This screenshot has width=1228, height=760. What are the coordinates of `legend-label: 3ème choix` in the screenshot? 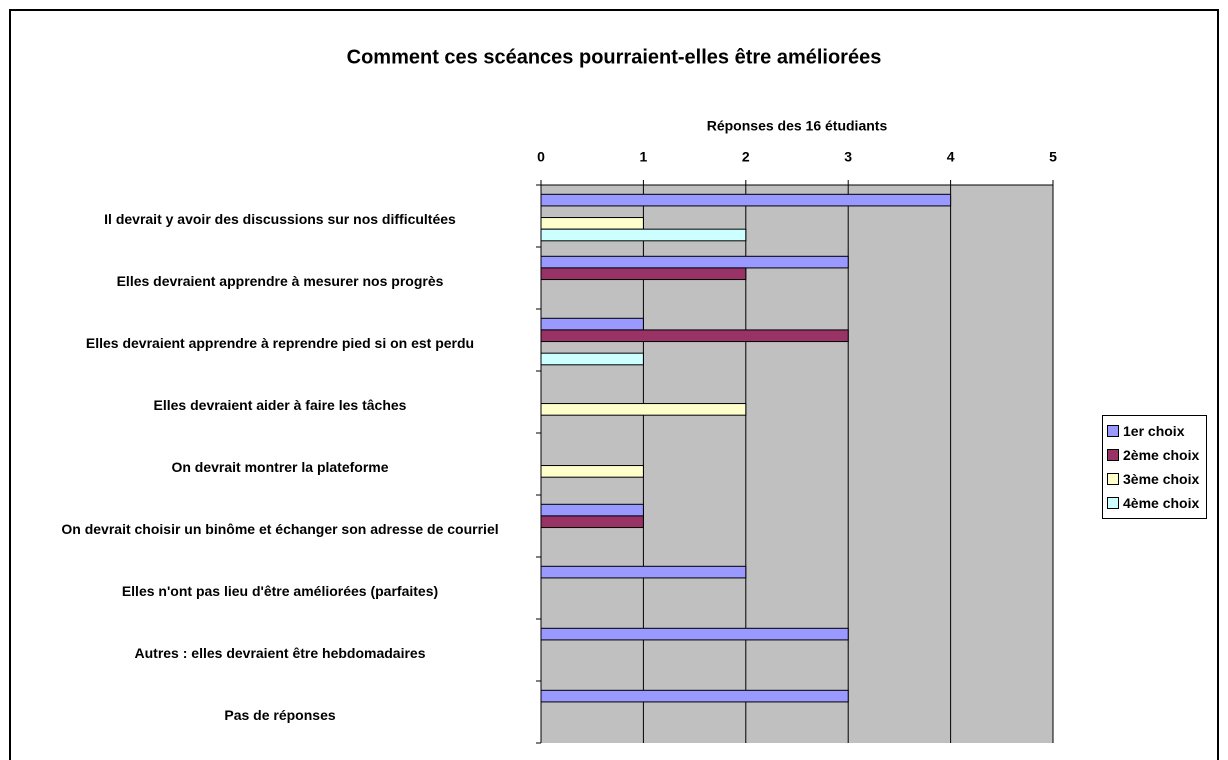 It's located at (1161, 479).